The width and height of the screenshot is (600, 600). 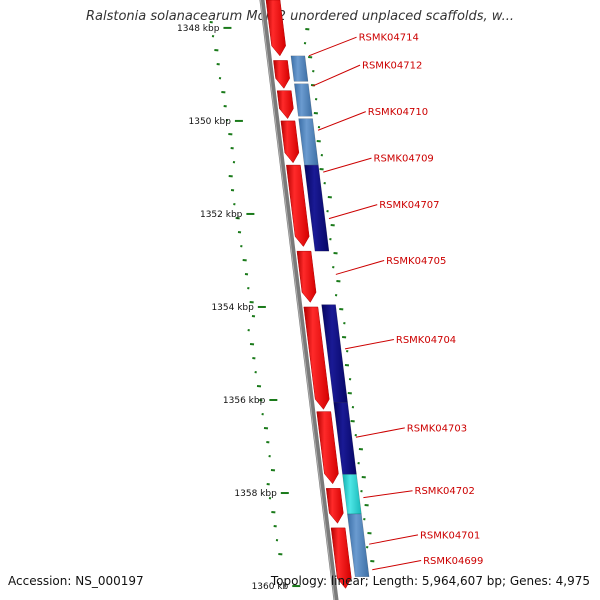 What do you see at coordinates (244, 401) in the screenshot?
I see `scale-tick-label: 1356 kbp` at bounding box center [244, 401].